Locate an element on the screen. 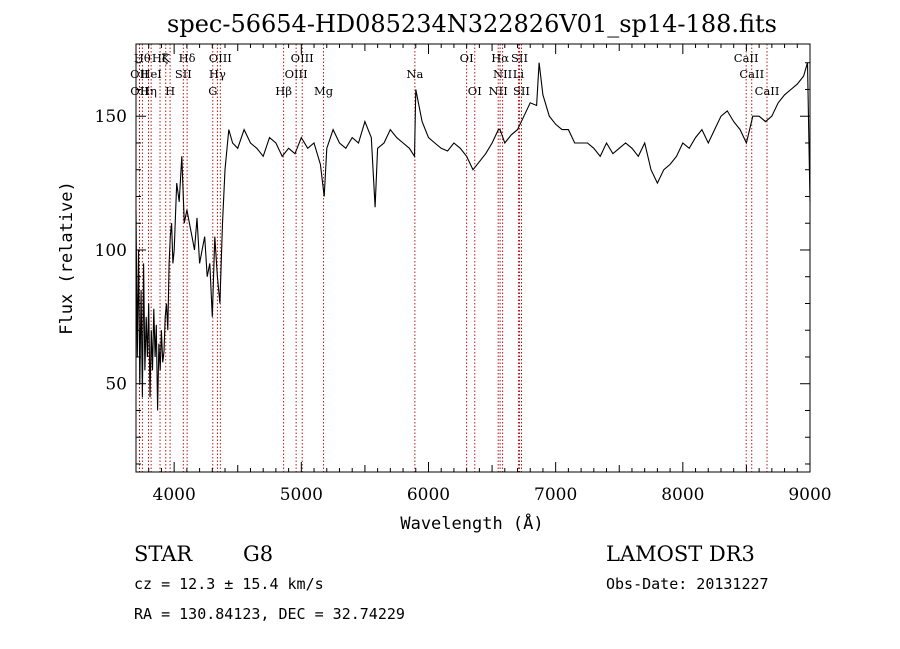 This screenshot has height=649, width=900. line-marker-label: H is located at coordinates (170, 91).